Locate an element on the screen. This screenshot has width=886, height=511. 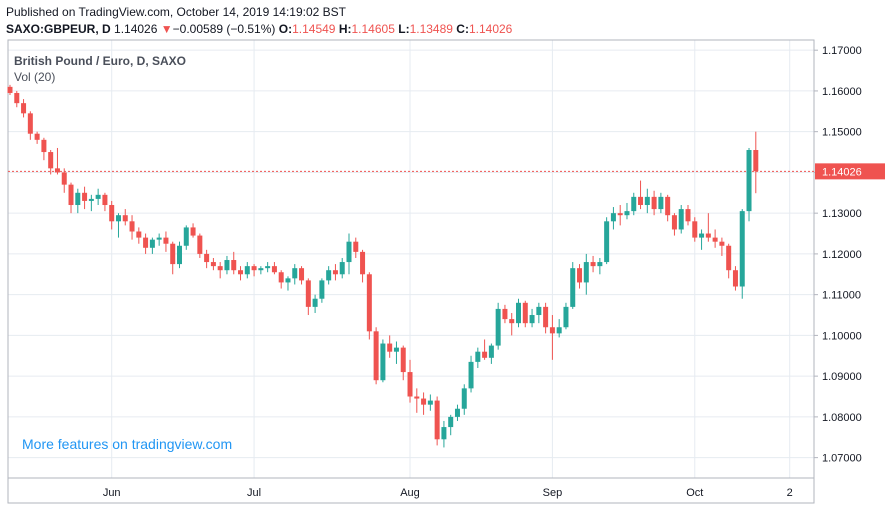
price-tick-label: 1.09000 is located at coordinates (842, 377).